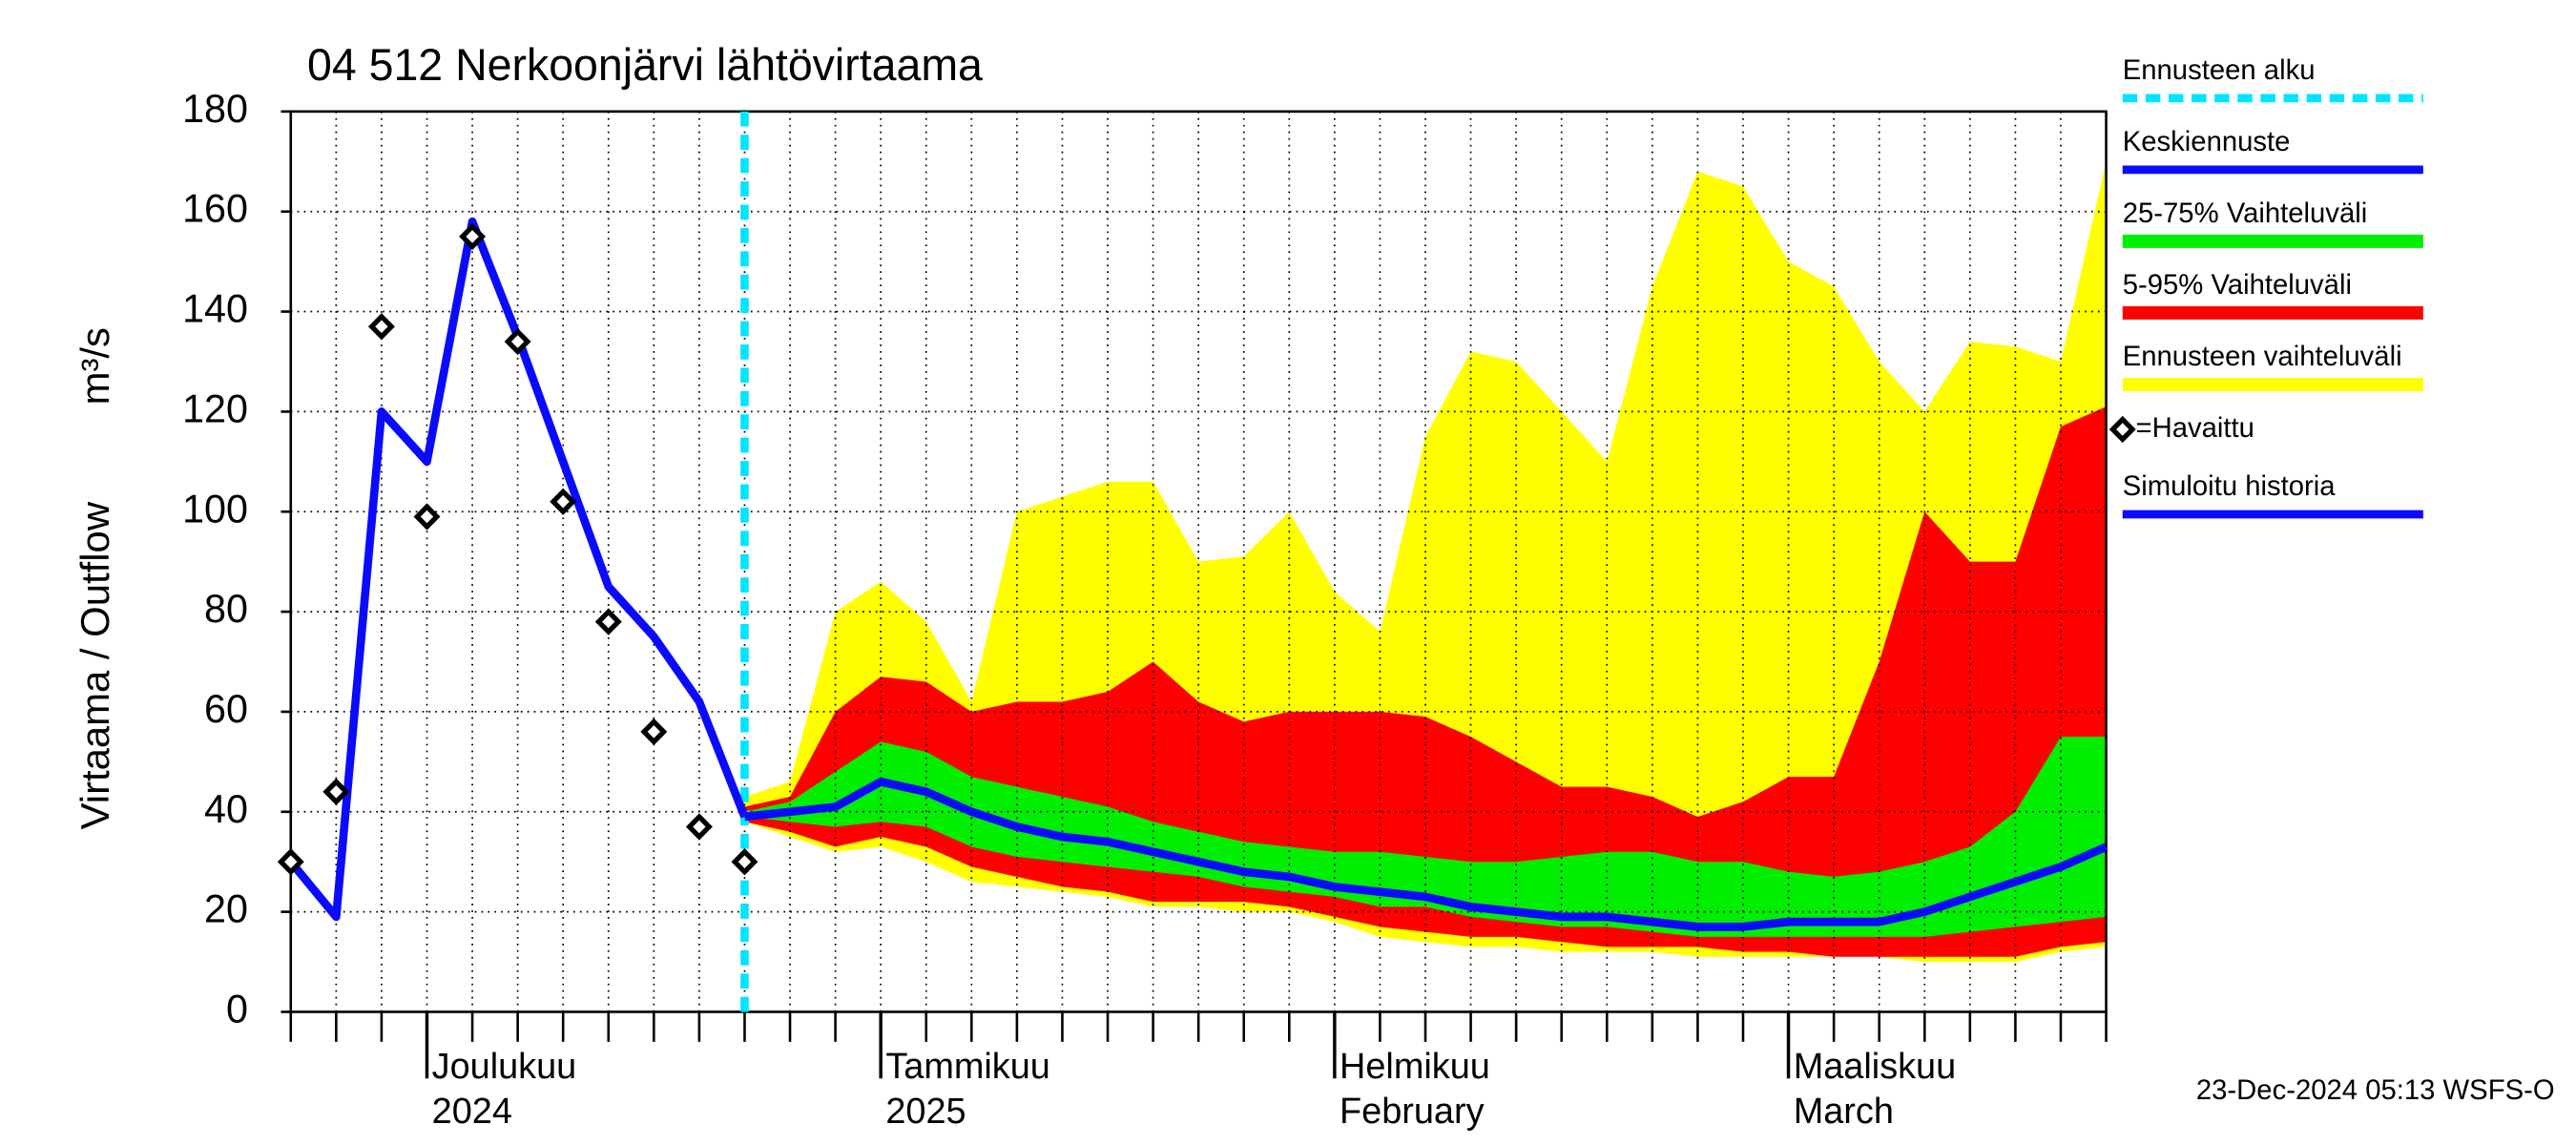 The image size is (2576, 1145). I want to click on legend-marker, so click(2122, 430).